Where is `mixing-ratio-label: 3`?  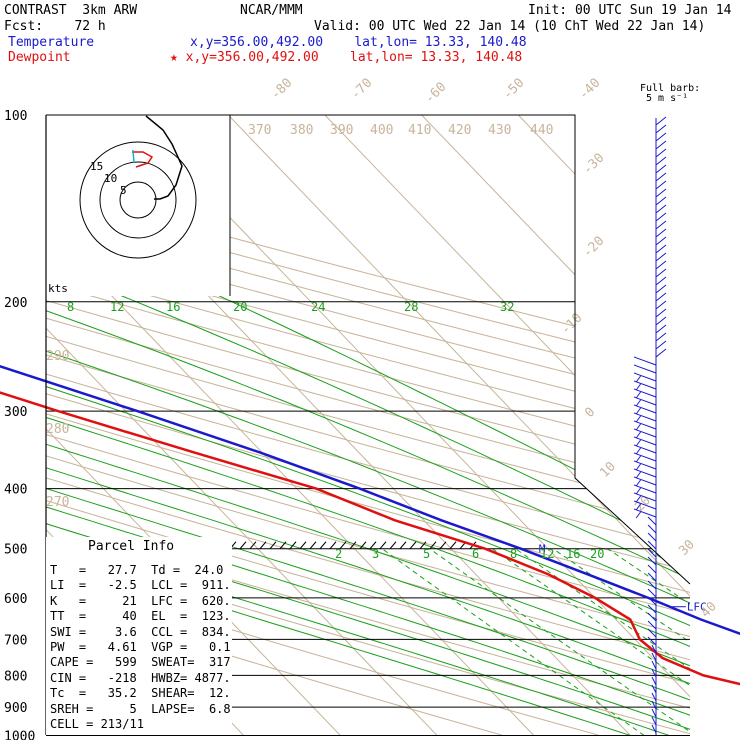 mixing-ratio-label: 3 is located at coordinates (375, 554).